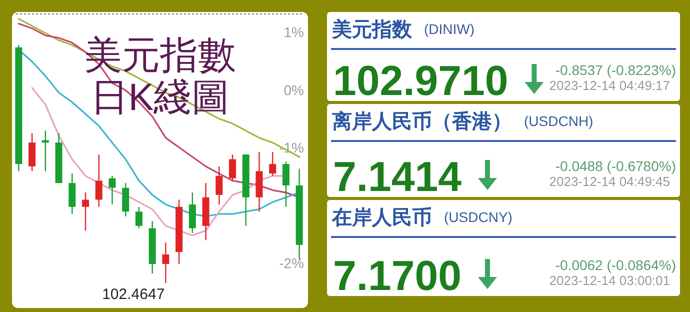 Image resolution: width=690 pixels, height=312 pixels. Describe the element at coordinates (449, 29) in the screenshot. I see `text: (DINIW)` at that location.